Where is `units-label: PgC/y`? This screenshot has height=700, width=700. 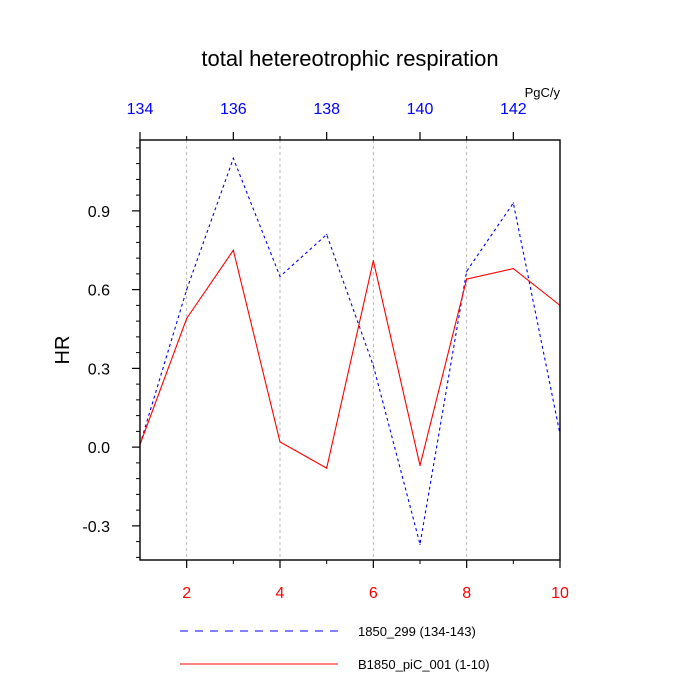
units-label: PgC/y is located at coordinates (543, 92).